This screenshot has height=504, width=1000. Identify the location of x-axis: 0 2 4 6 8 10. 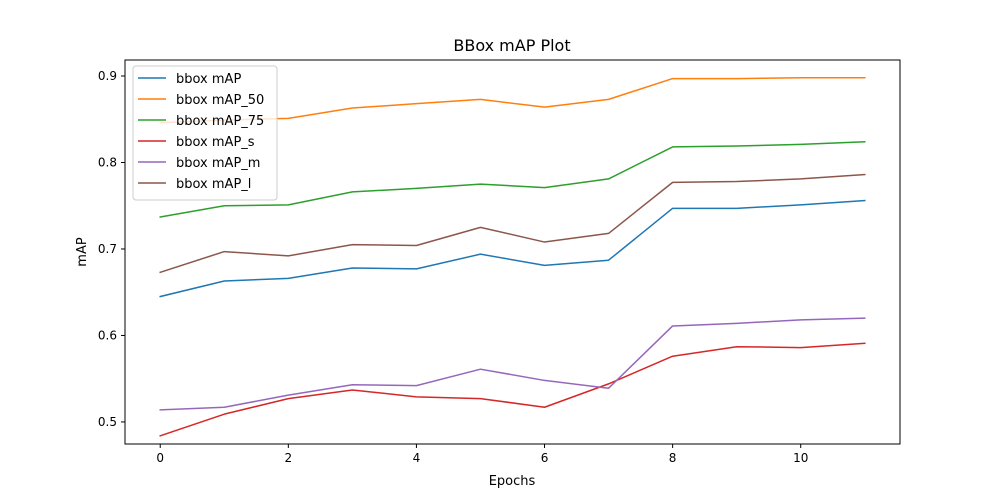
(482, 454).